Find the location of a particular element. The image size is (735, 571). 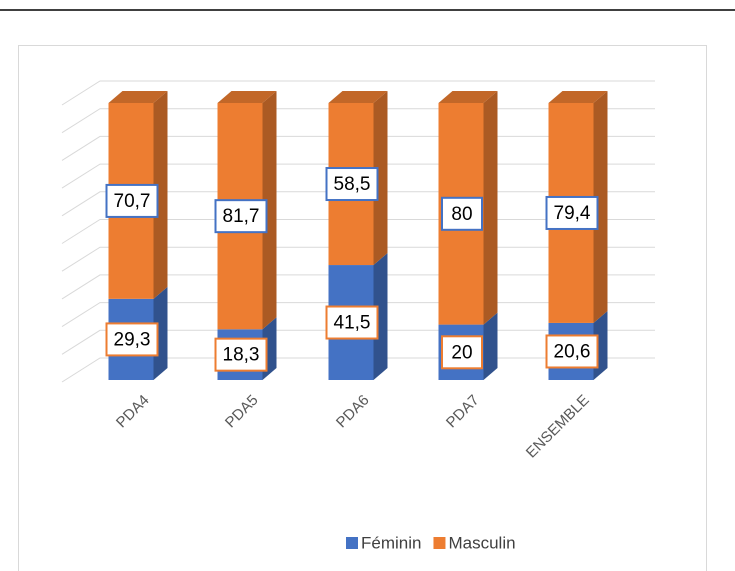

data-label-text: 18,3 is located at coordinates (241, 355).